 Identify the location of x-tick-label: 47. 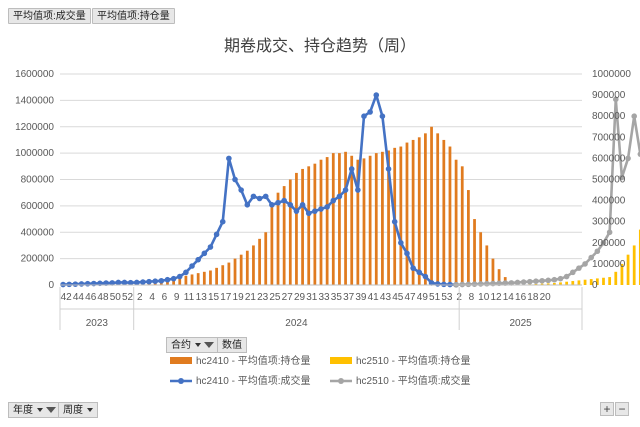
(410, 297).